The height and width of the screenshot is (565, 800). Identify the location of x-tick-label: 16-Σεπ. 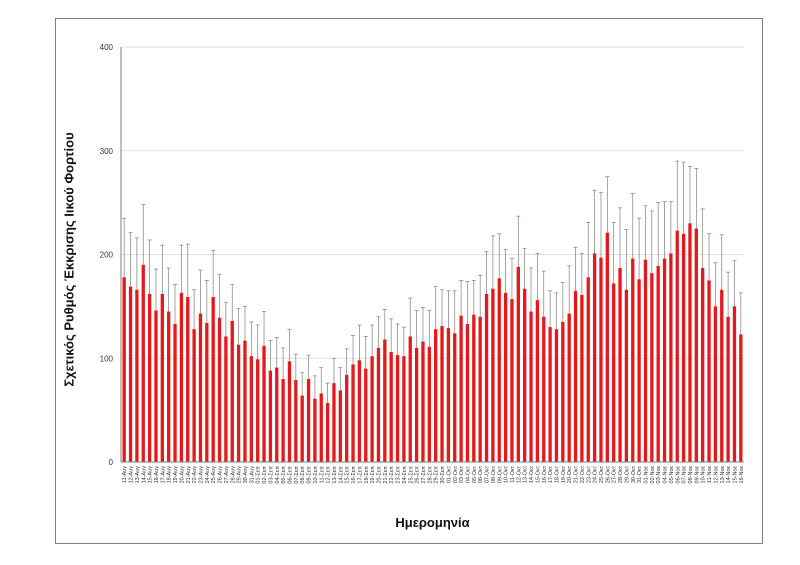
(354, 475).